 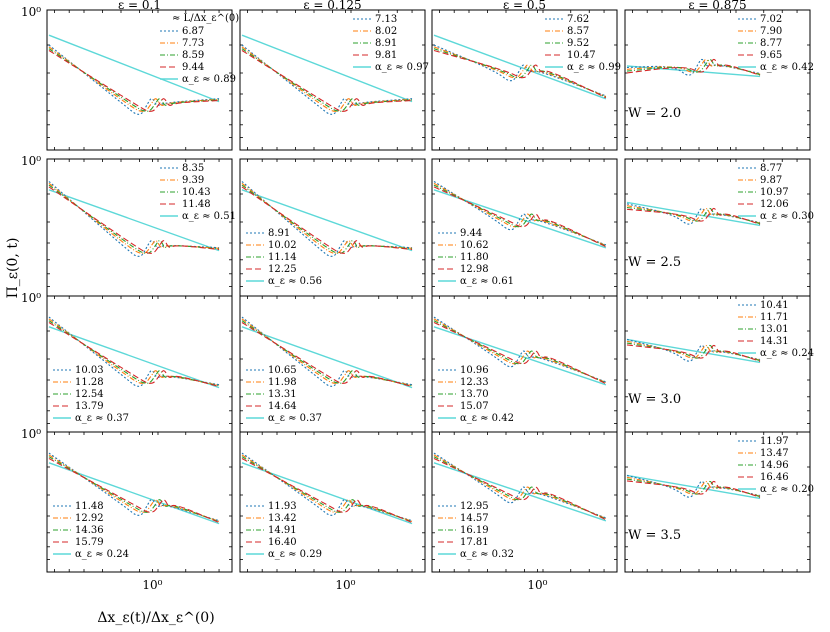 What do you see at coordinates (282, 542) in the screenshot?
I see `legend-label: 16.40` at bounding box center [282, 542].